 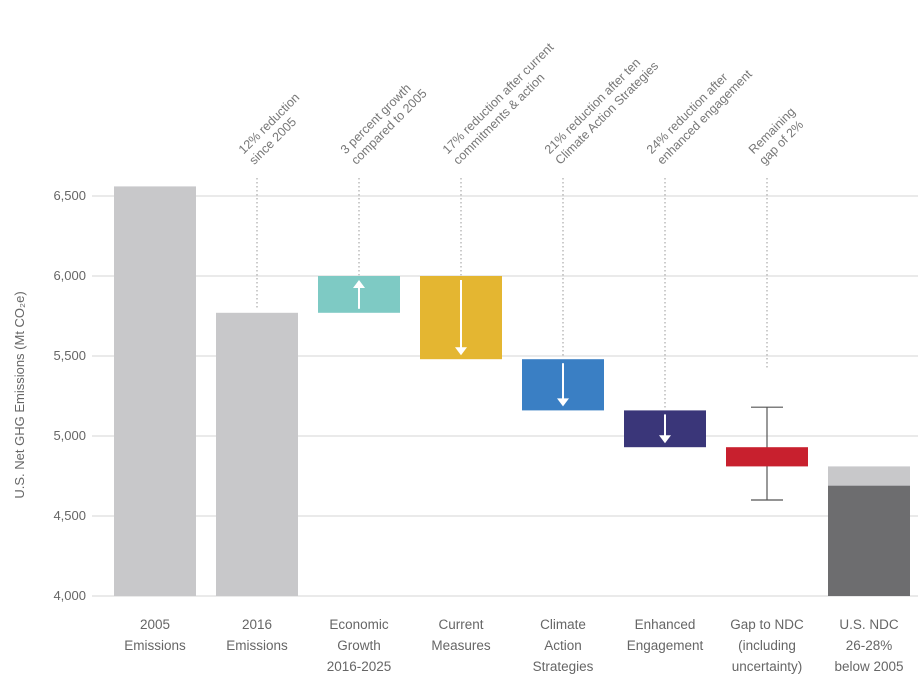 I want to click on category-label-3: Current Measures, so click(x=461, y=635).